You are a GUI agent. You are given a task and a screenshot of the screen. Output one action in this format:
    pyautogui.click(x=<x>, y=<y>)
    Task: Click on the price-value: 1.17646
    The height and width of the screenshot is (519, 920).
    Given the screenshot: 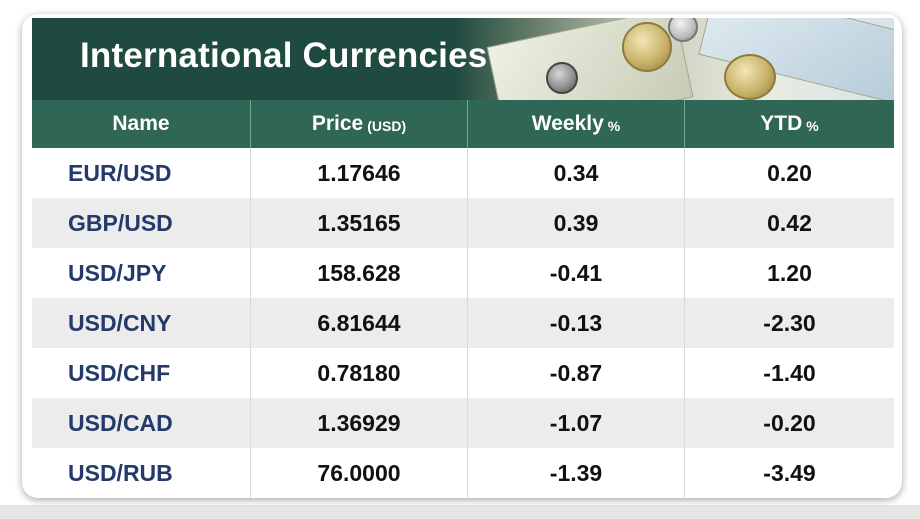 What is the action you would take?
    pyautogui.click(x=359, y=173)
    